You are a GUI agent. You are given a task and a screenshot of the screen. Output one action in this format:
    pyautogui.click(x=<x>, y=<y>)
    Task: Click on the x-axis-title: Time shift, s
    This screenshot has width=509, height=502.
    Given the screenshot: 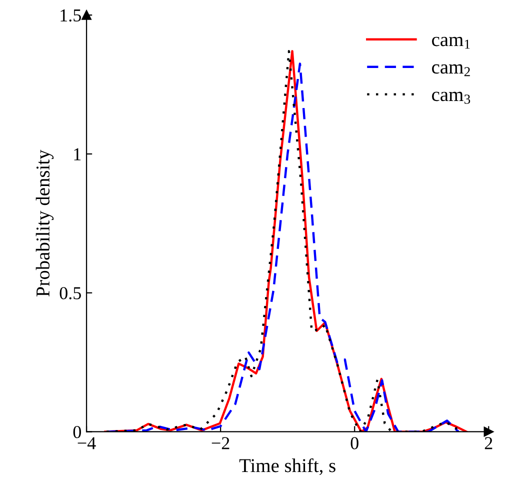 What is the action you would take?
    pyautogui.click(x=287, y=466)
    